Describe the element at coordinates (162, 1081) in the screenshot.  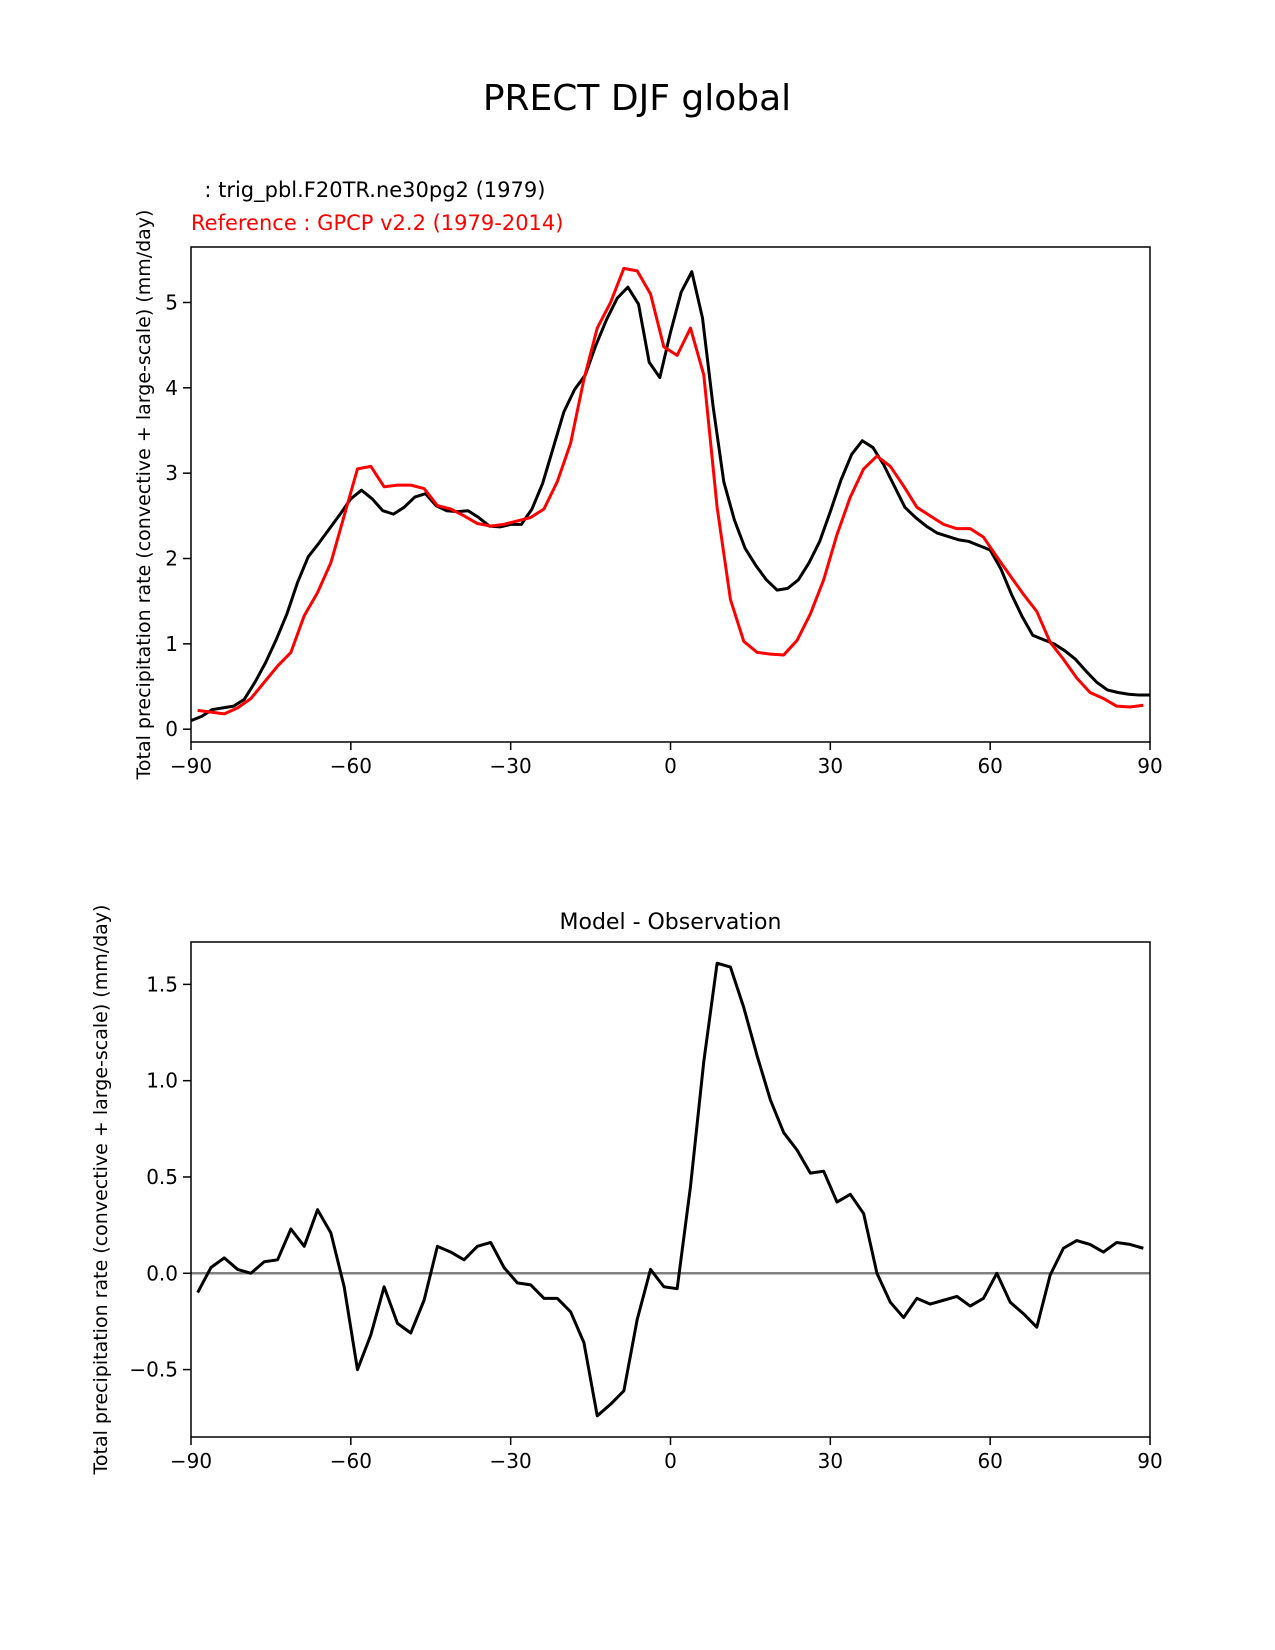
I see `bottom-y-tick-label: 1.0` at that location.